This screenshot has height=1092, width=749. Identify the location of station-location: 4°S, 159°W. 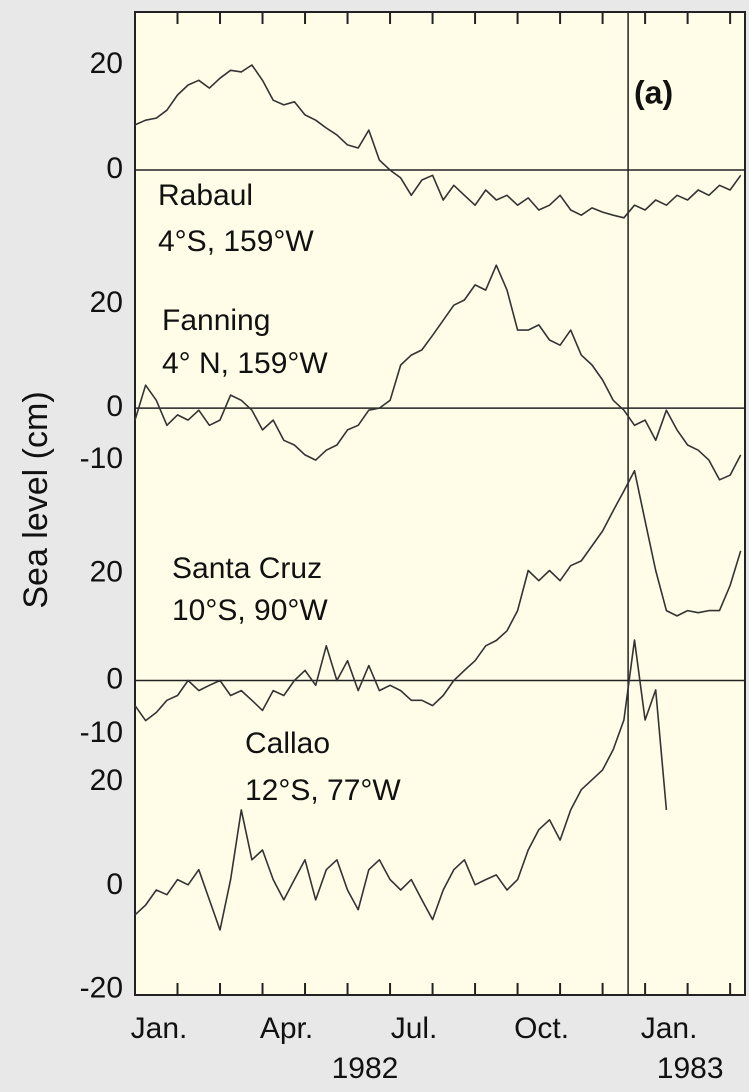
(236, 241).